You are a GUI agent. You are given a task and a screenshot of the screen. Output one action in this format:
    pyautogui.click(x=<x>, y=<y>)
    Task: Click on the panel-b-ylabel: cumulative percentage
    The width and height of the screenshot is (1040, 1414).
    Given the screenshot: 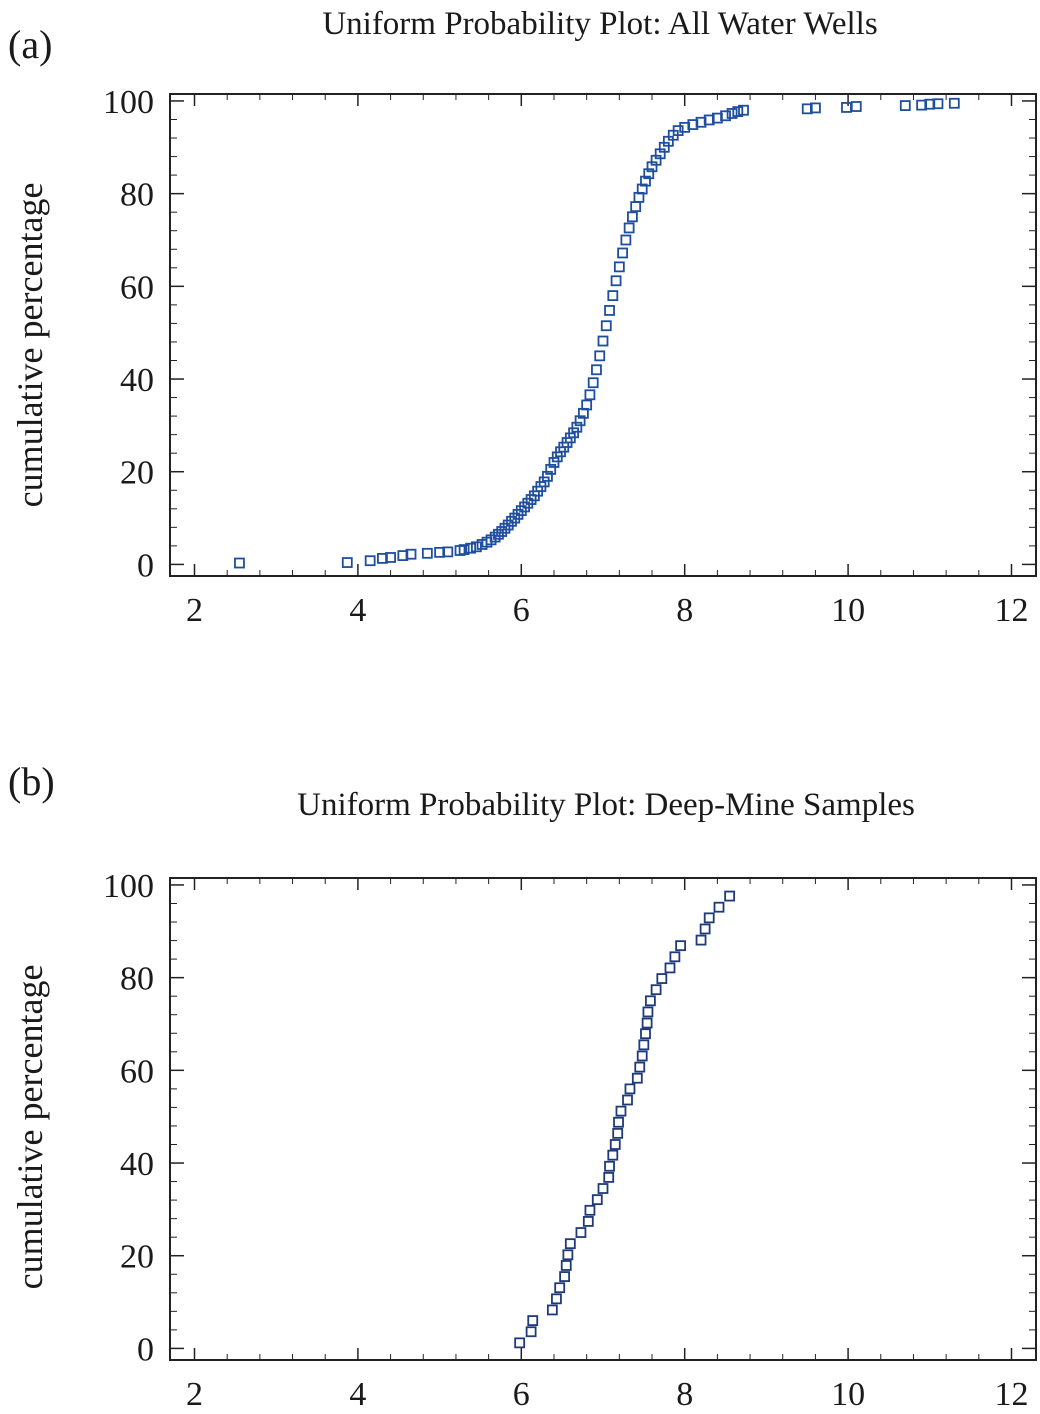 What is the action you would take?
    pyautogui.click(x=30, y=1127)
    